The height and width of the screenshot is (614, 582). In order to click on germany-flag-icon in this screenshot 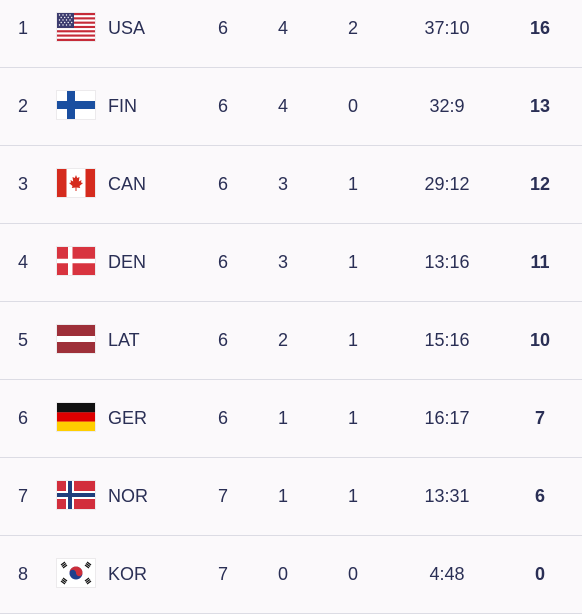, I will do `click(76, 417)`.